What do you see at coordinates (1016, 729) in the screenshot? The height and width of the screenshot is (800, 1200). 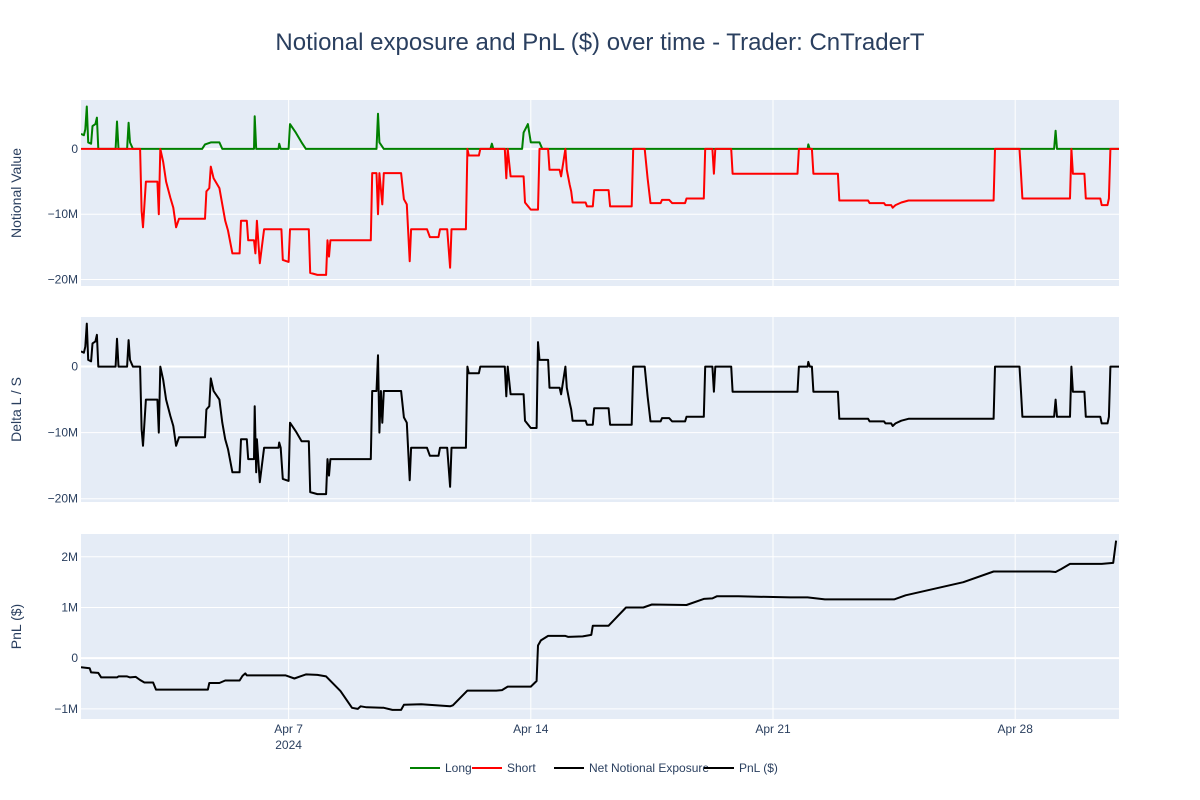 I see `x-tick-label: Apr 28` at bounding box center [1016, 729].